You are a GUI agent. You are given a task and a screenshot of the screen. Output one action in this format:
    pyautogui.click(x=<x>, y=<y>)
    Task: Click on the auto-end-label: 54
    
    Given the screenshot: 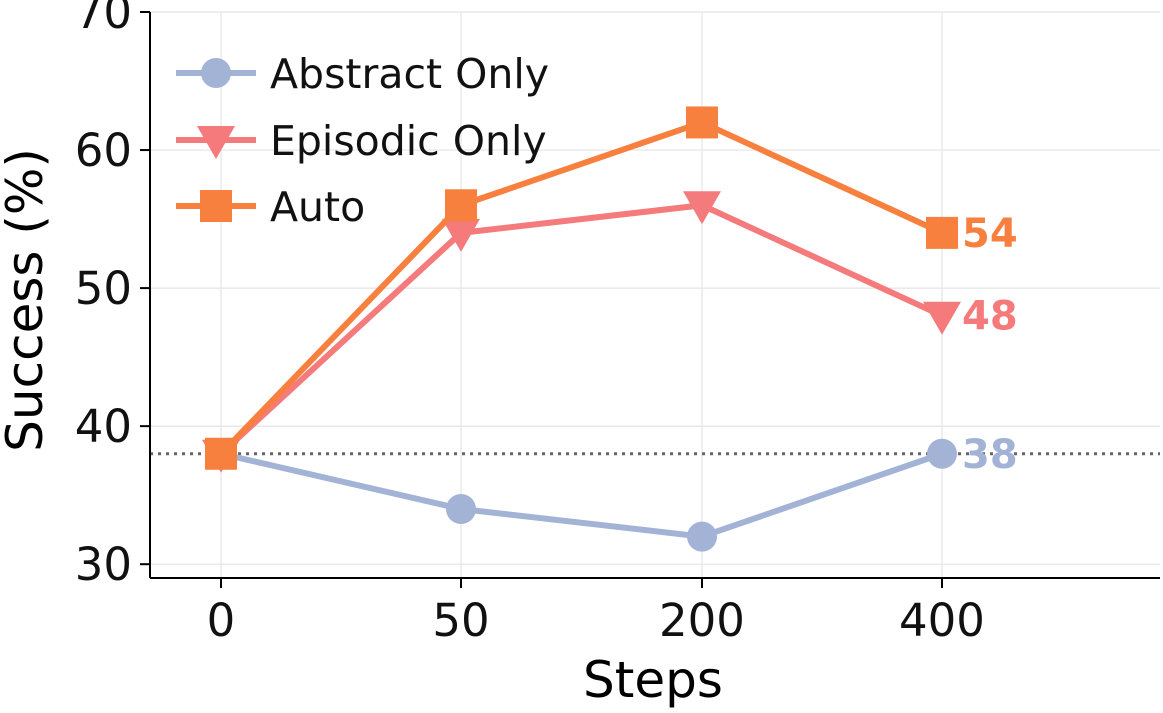 What is the action you would take?
    pyautogui.click(x=990, y=234)
    